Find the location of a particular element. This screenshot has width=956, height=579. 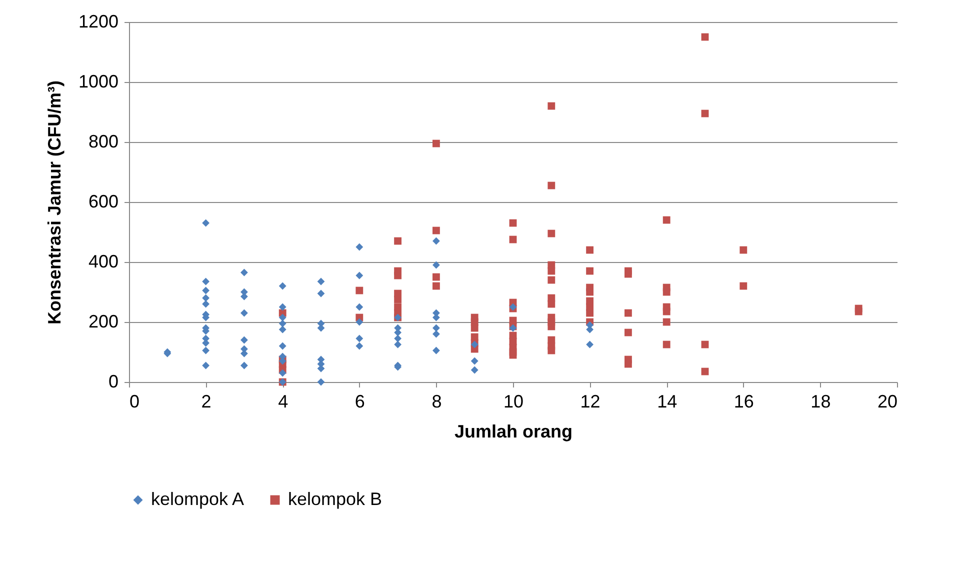

x-tick-label: 20 is located at coordinates (887, 402).